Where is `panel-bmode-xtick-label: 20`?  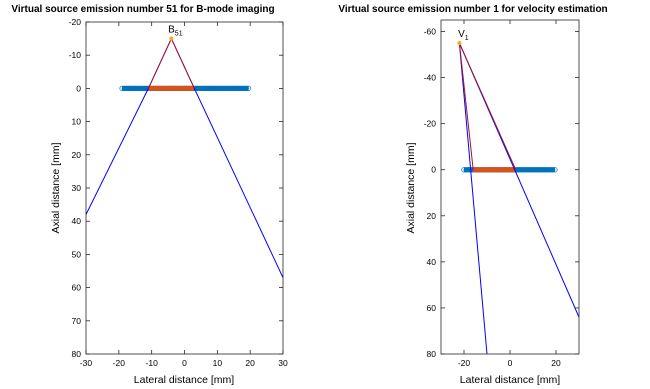 panel-bmode-xtick-label: 20 is located at coordinates (250, 363).